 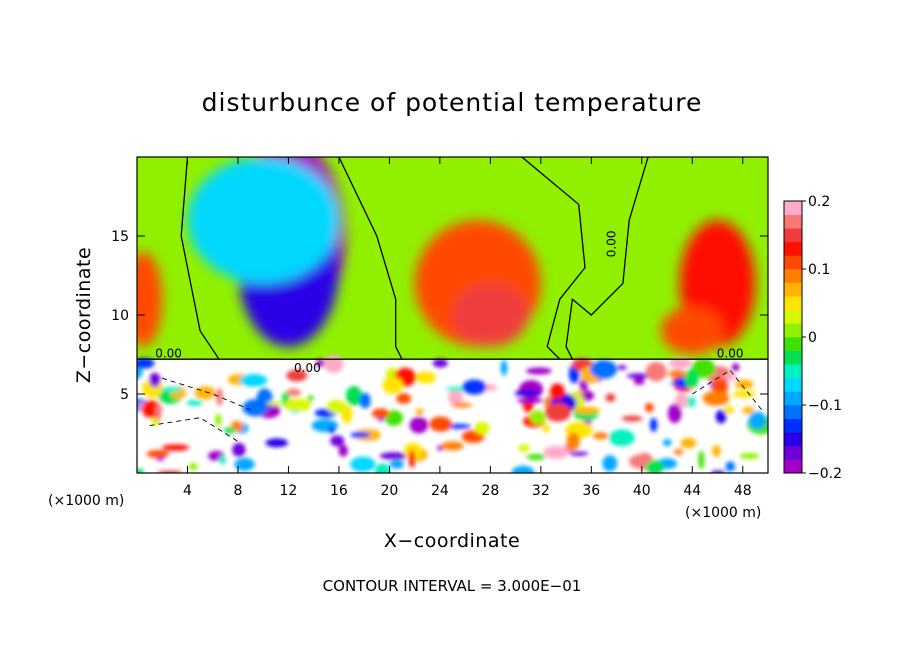 What do you see at coordinates (743, 491) in the screenshot?
I see `x-tick-label: 48` at bounding box center [743, 491].